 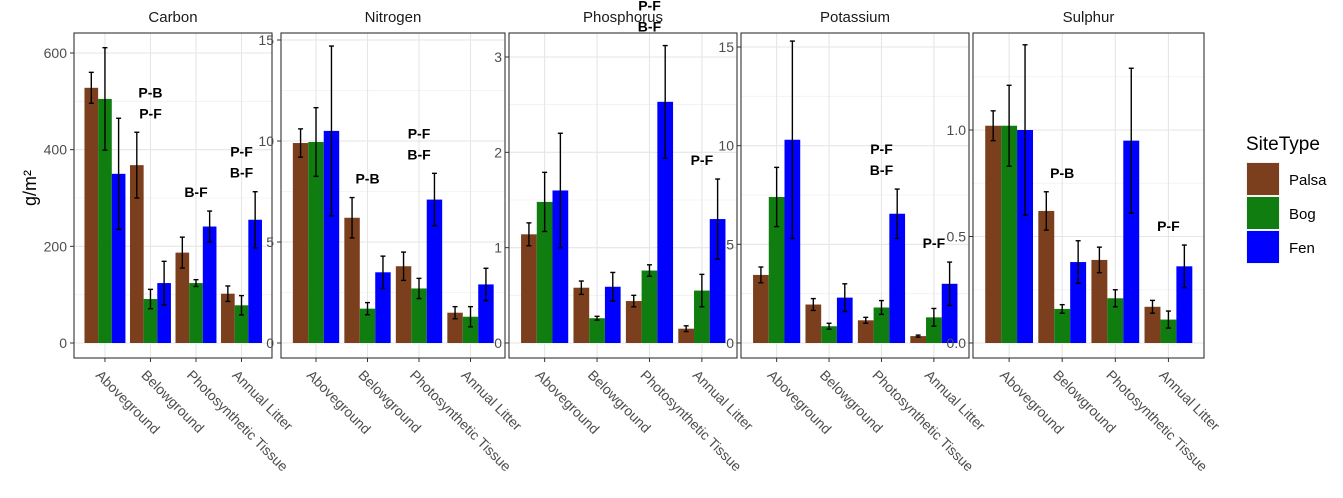 What do you see at coordinates (1263, 213) in the screenshot?
I see `legend-key-bog` at bounding box center [1263, 213].